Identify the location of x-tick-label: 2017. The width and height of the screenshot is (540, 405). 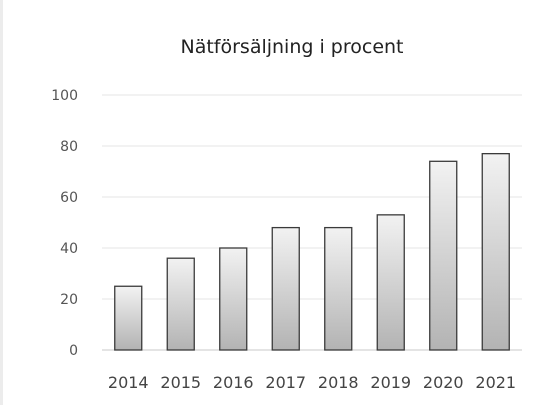
(285, 382).